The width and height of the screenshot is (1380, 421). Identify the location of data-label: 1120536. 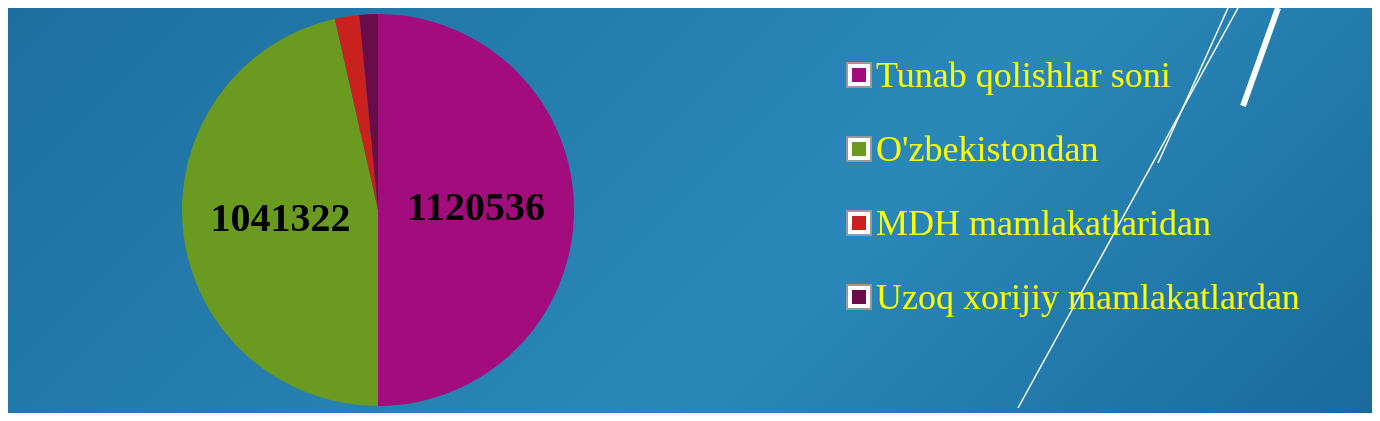
(476, 207).